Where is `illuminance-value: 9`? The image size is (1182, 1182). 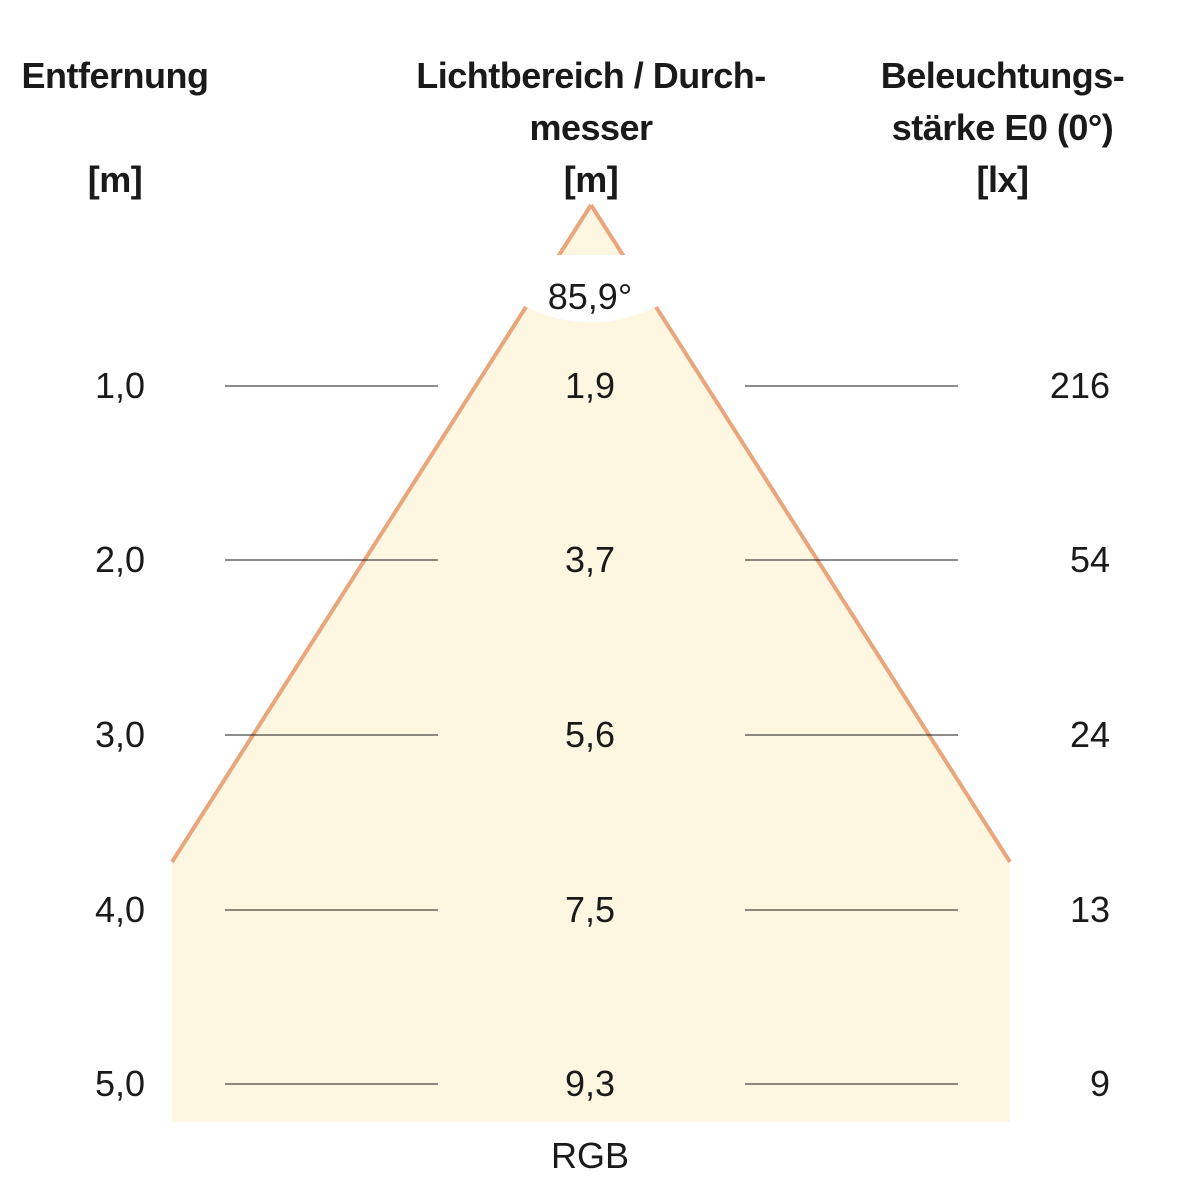 illuminance-value: 9 is located at coordinates (1099, 1083).